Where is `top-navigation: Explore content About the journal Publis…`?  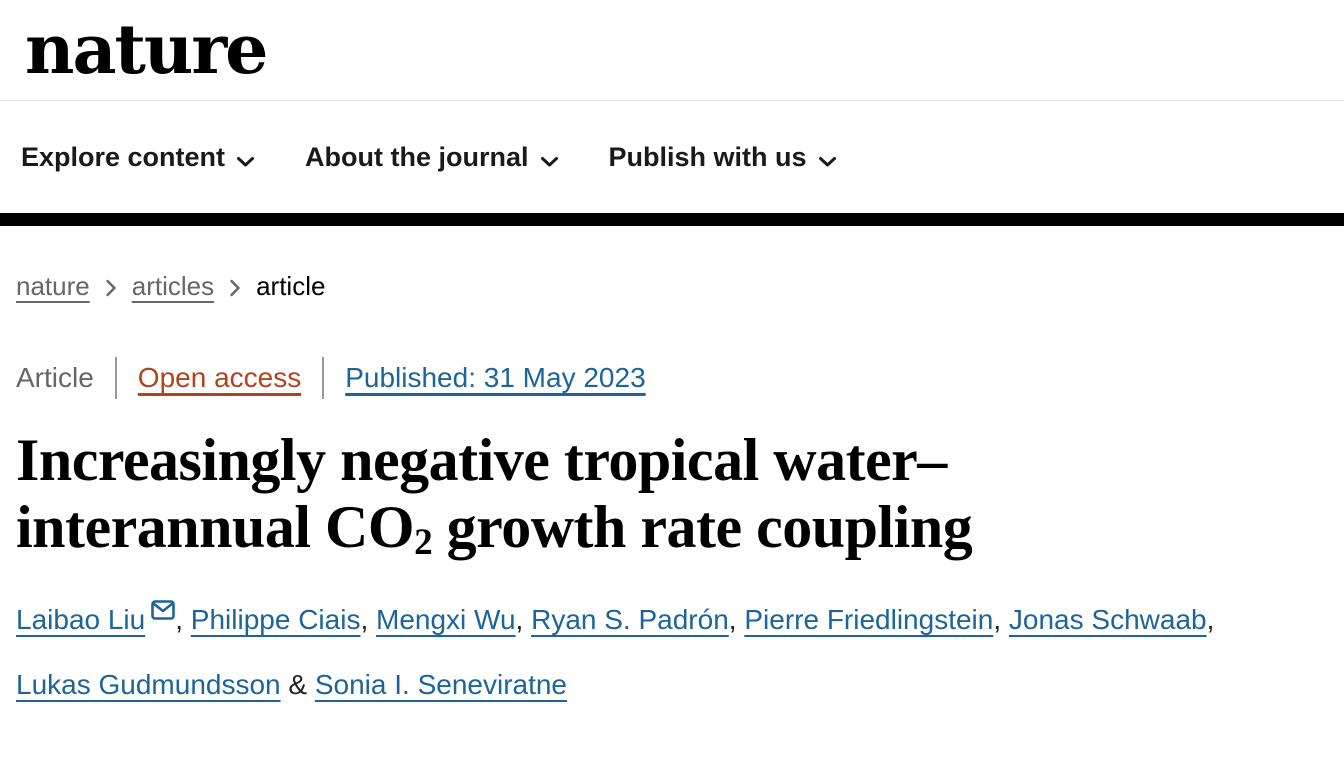
top-navigation: Explore content About the journal Publis… is located at coordinates (672, 157).